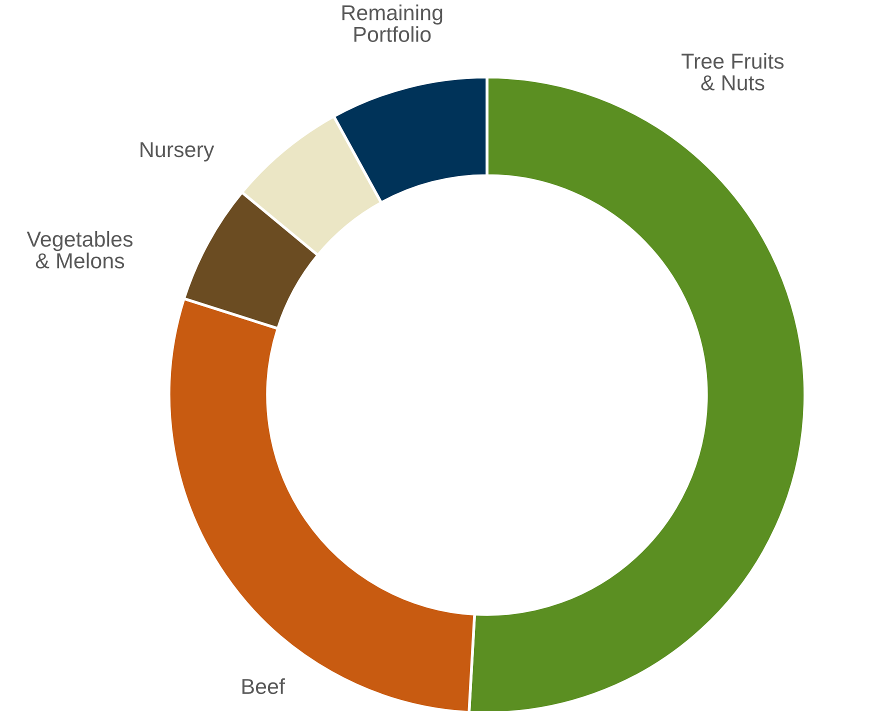 The width and height of the screenshot is (875, 711). Describe the element at coordinates (733, 71) in the screenshot. I see `slice-label: Tree Fruits & Nuts` at that location.